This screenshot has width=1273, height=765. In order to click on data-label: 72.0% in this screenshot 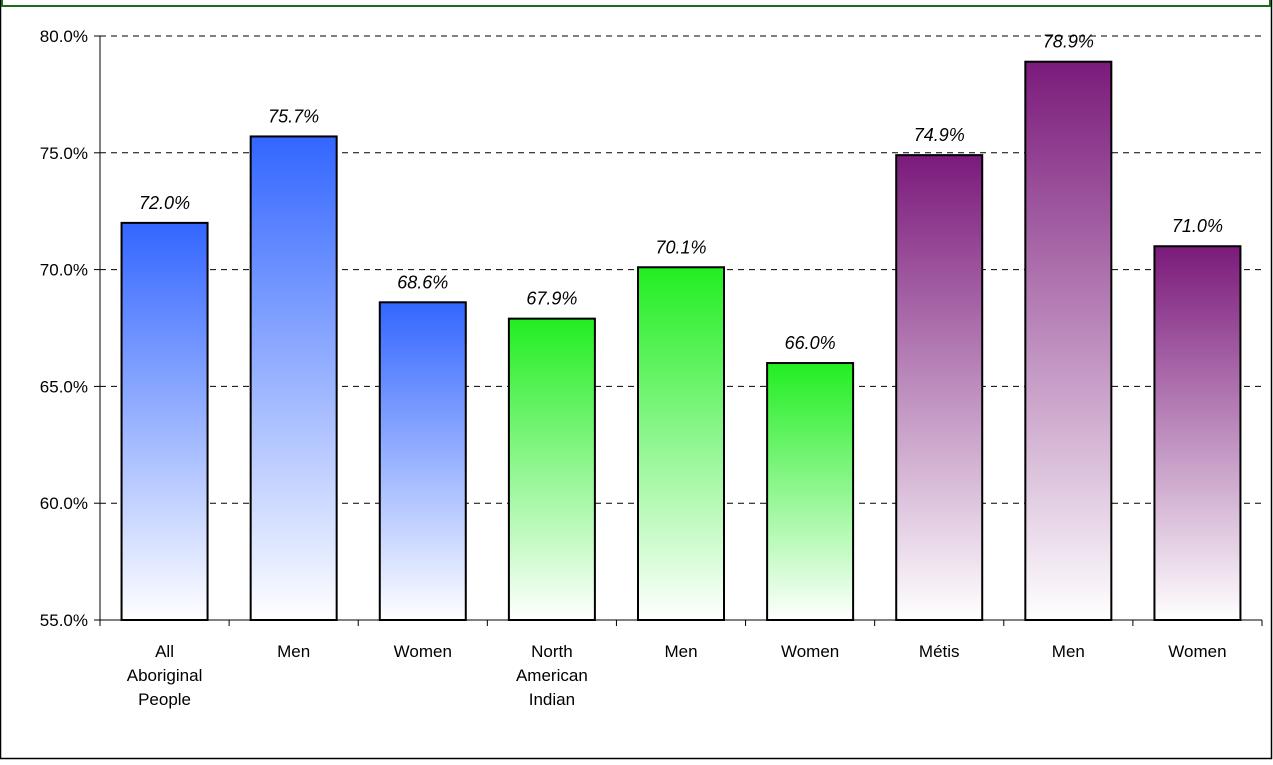, I will do `click(164, 203)`.